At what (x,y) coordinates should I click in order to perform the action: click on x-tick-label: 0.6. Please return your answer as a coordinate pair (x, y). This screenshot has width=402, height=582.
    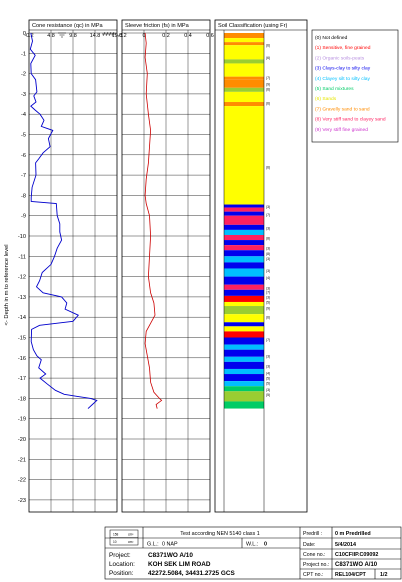
    Looking at the image, I should click on (210, 36).